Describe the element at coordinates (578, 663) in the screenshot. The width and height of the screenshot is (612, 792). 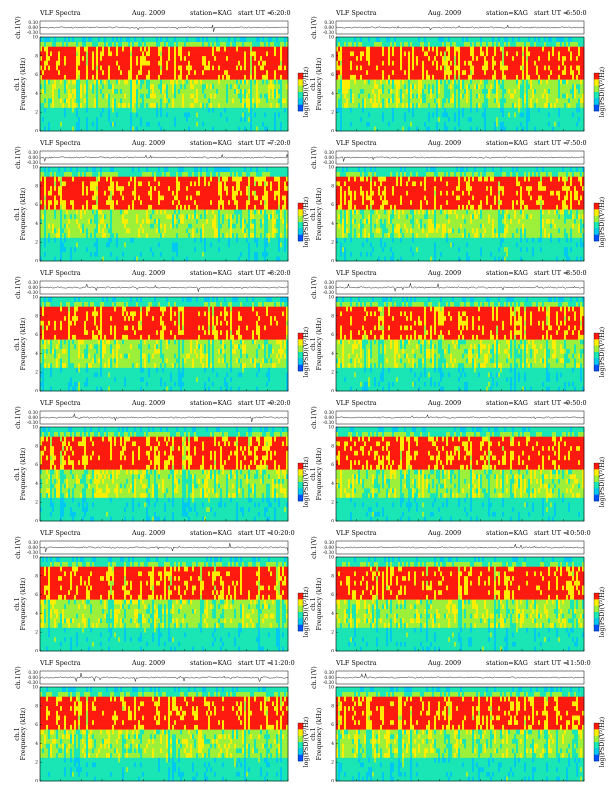
I see `panel-start-time: 11:50:0` at that location.